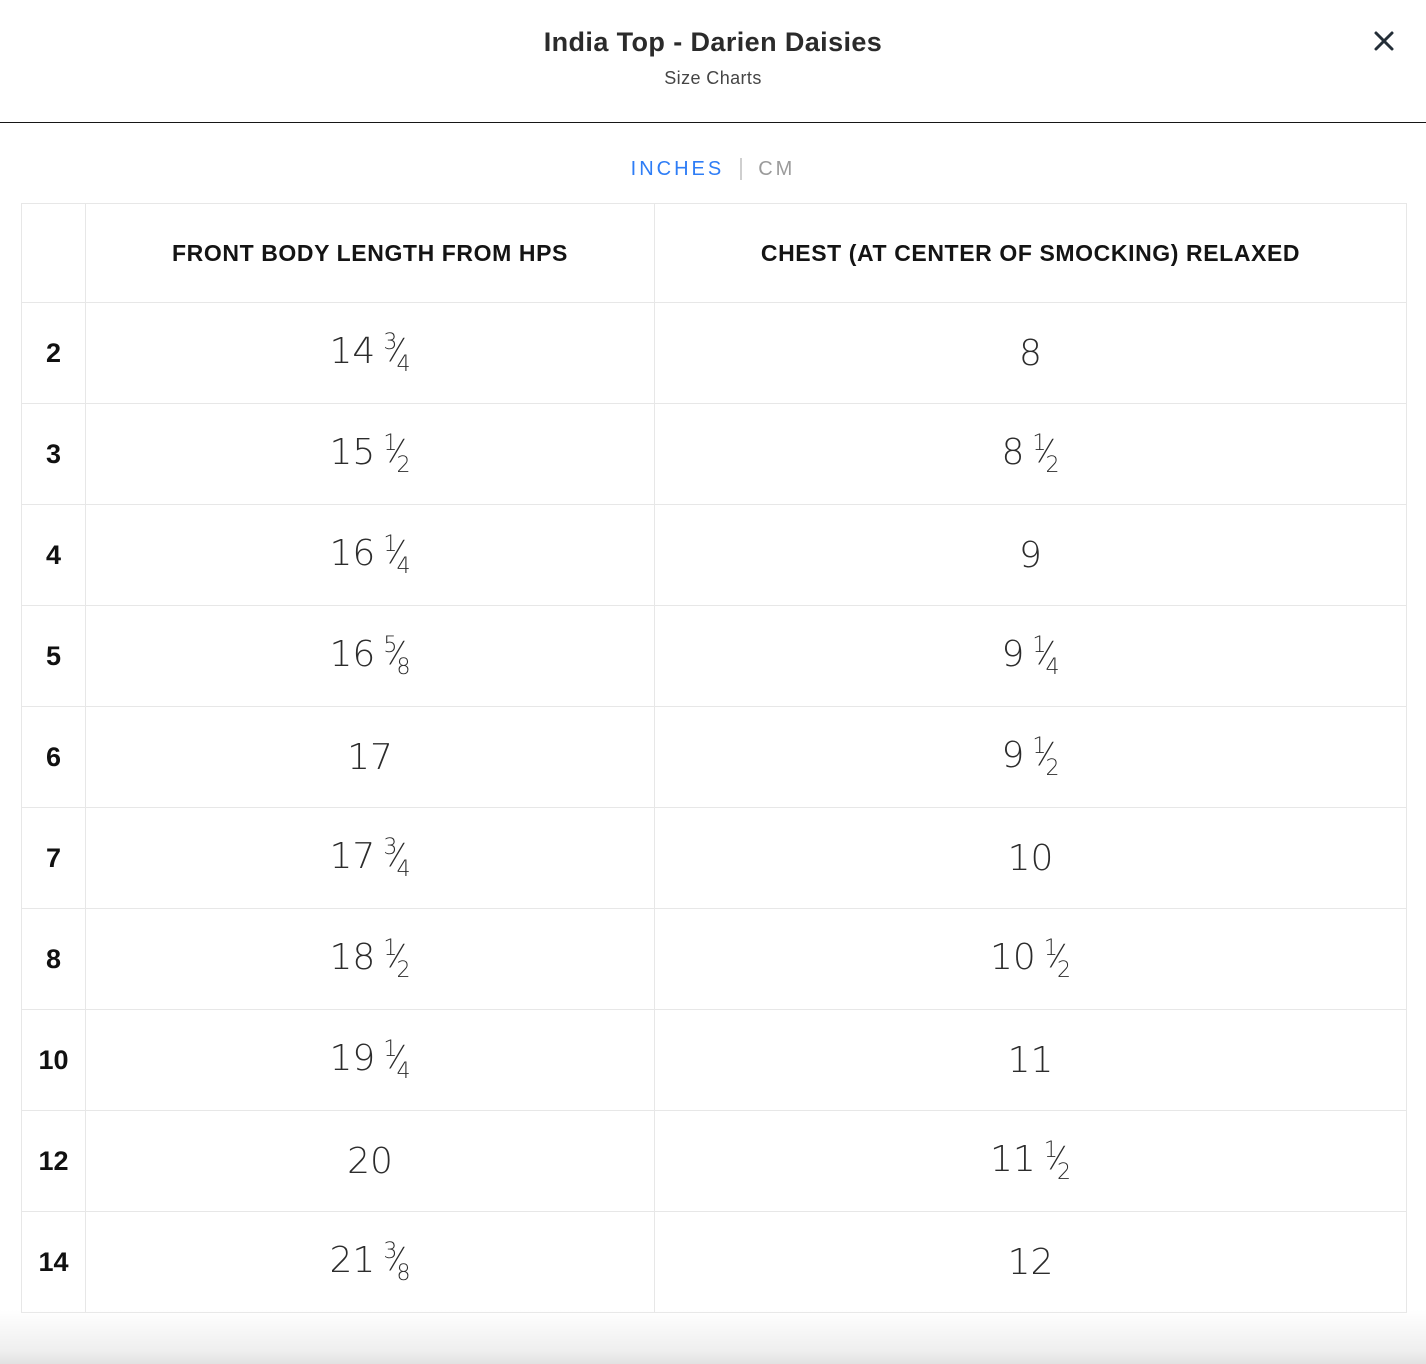 The height and width of the screenshot is (1364, 1426). I want to click on modal-subtitle: Size Charts, so click(713, 78).